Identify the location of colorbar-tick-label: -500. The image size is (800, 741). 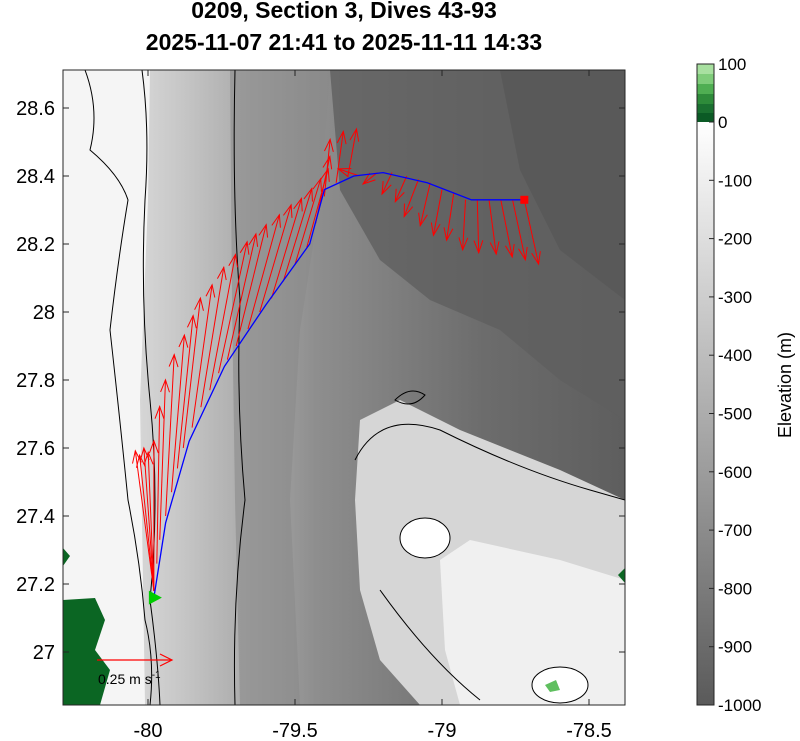
(735, 414).